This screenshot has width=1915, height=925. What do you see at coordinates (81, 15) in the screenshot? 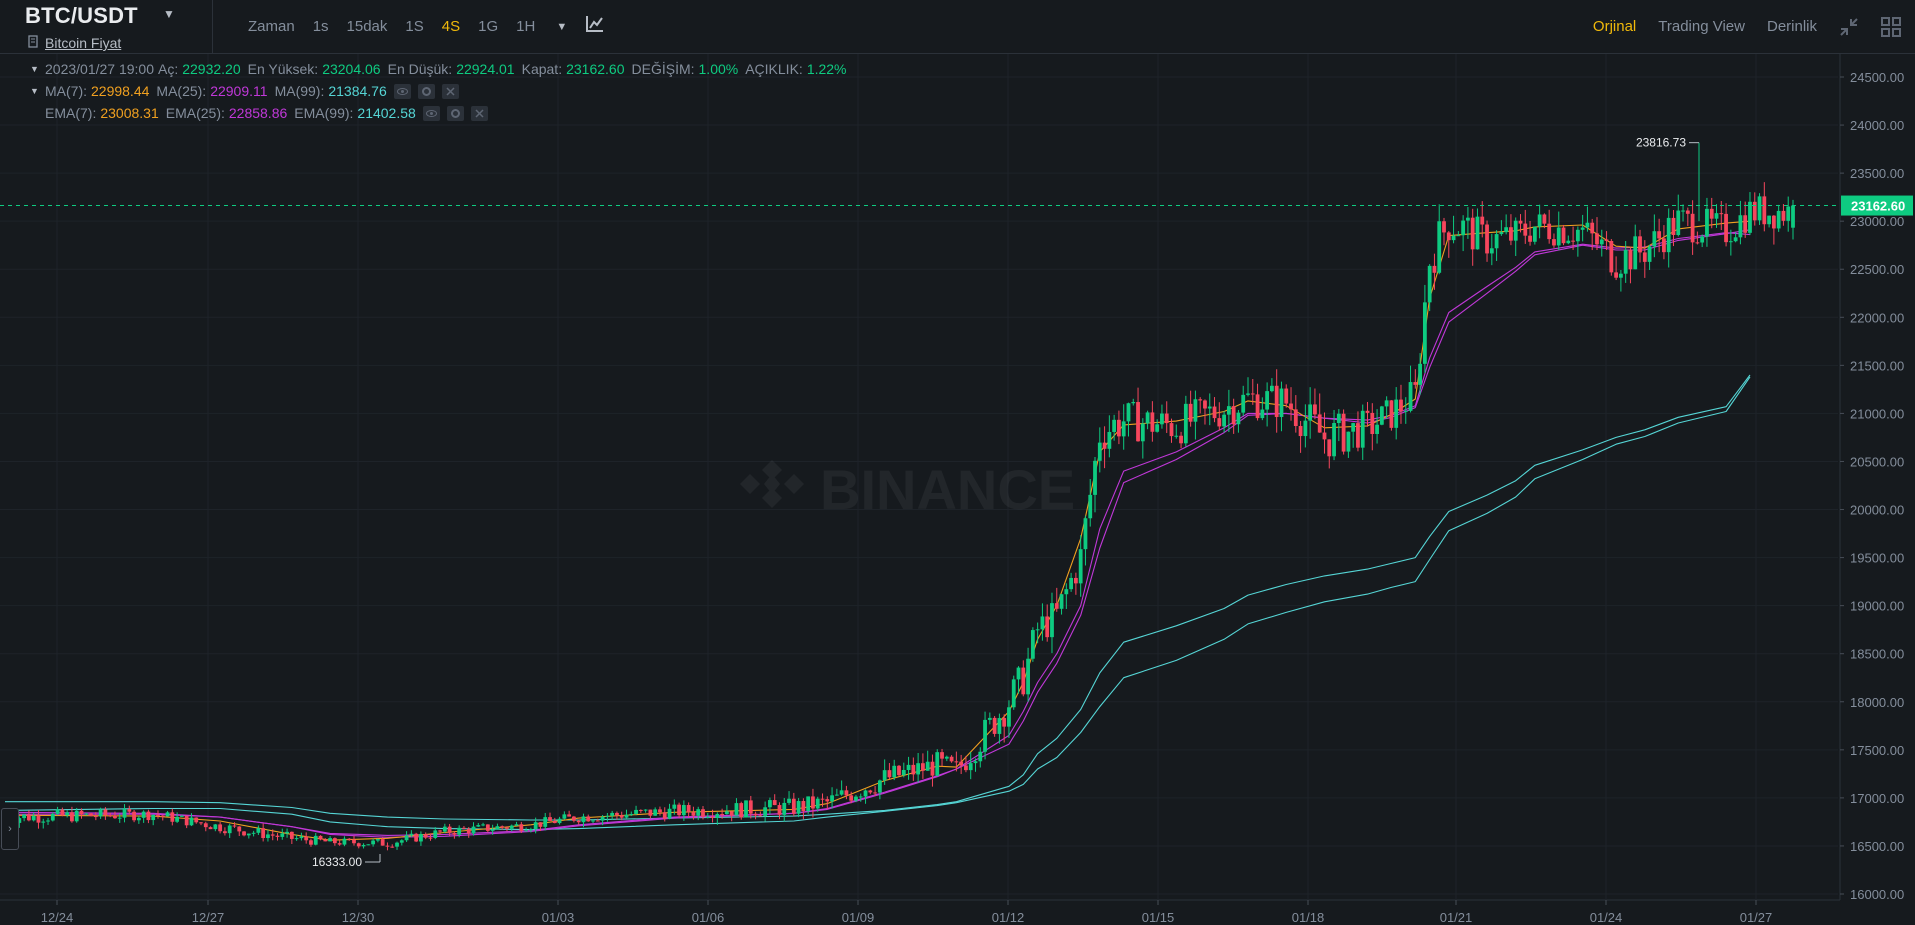
I see `pair-title: BTC/USDT` at bounding box center [81, 15].